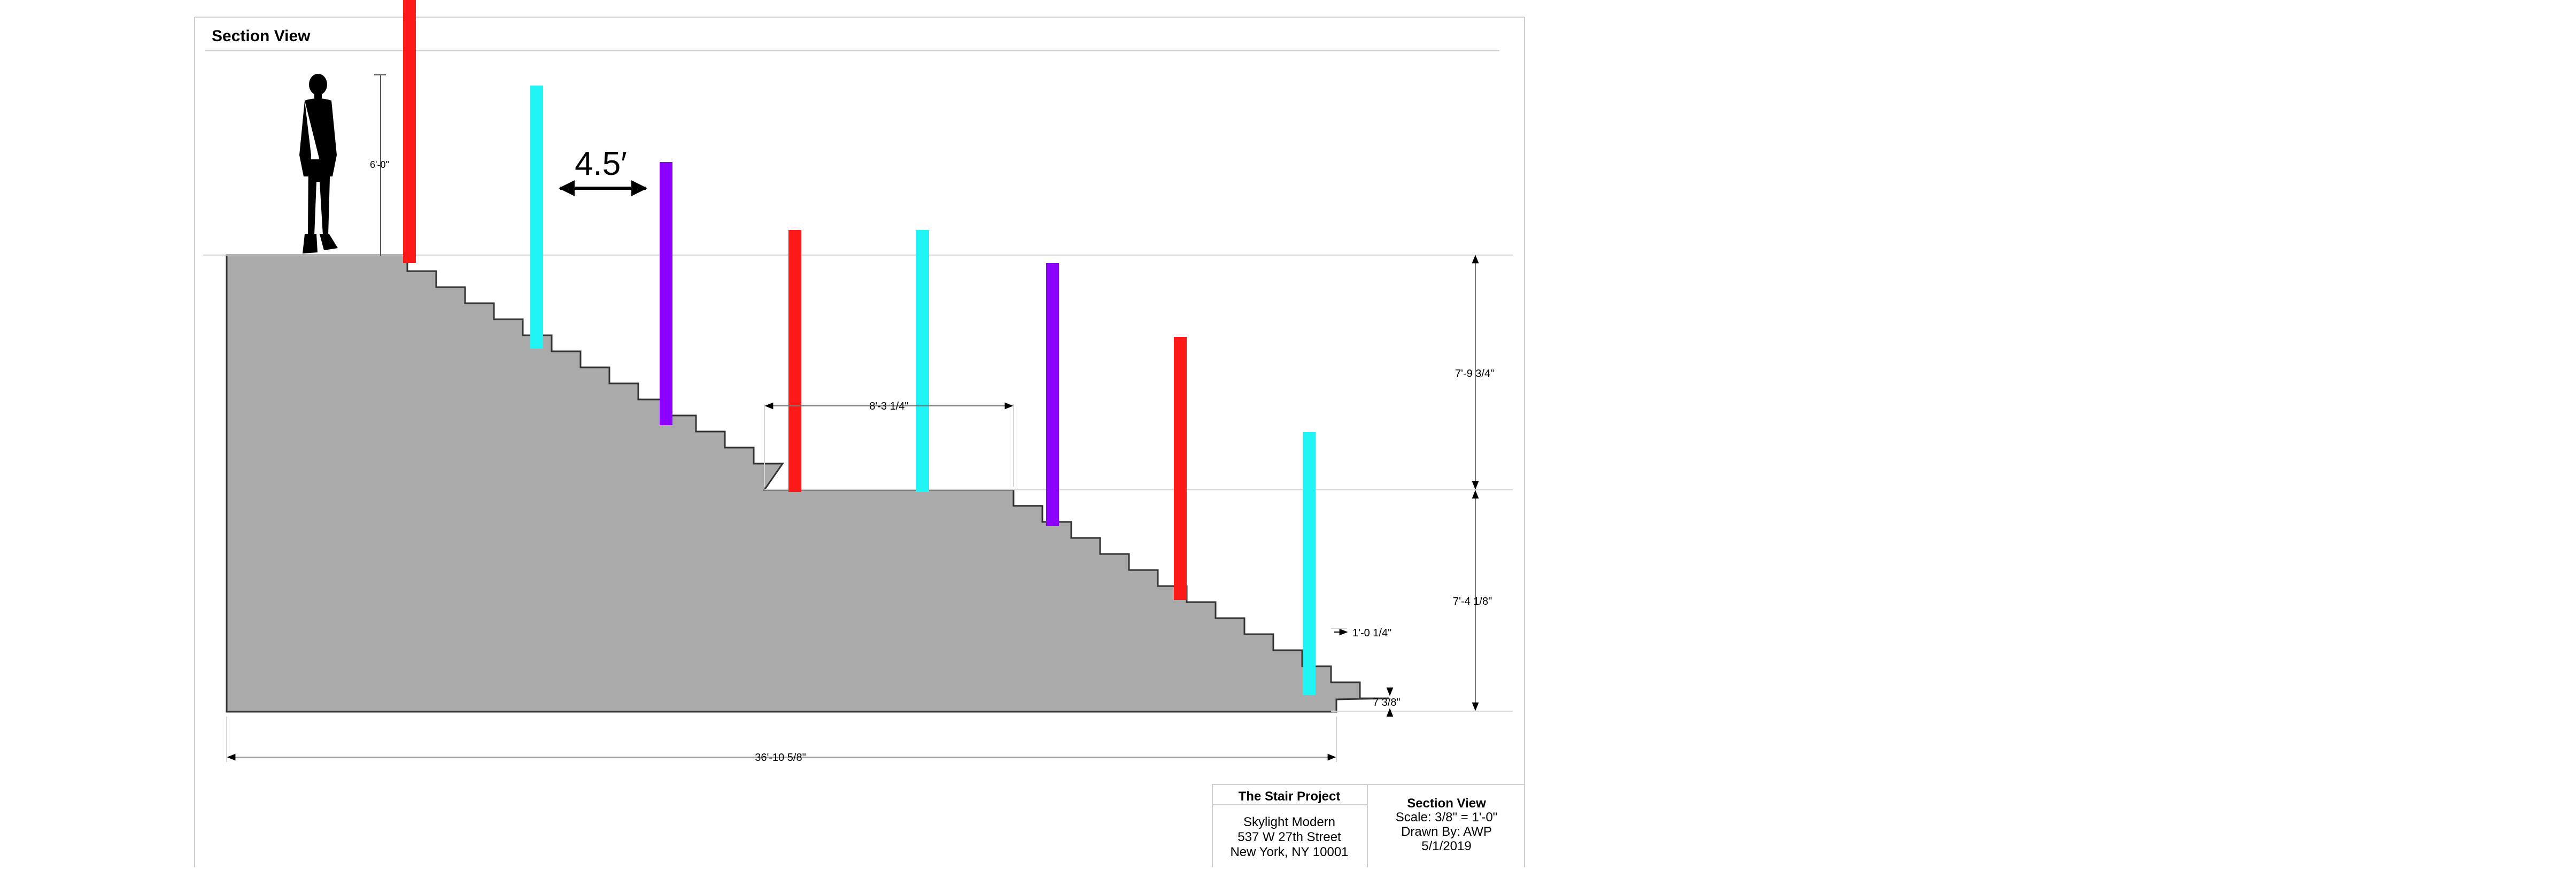 This screenshot has width=2576, height=870. Describe the element at coordinates (1289, 852) in the screenshot. I see `address-line-2: New York, NY 10001` at that location.